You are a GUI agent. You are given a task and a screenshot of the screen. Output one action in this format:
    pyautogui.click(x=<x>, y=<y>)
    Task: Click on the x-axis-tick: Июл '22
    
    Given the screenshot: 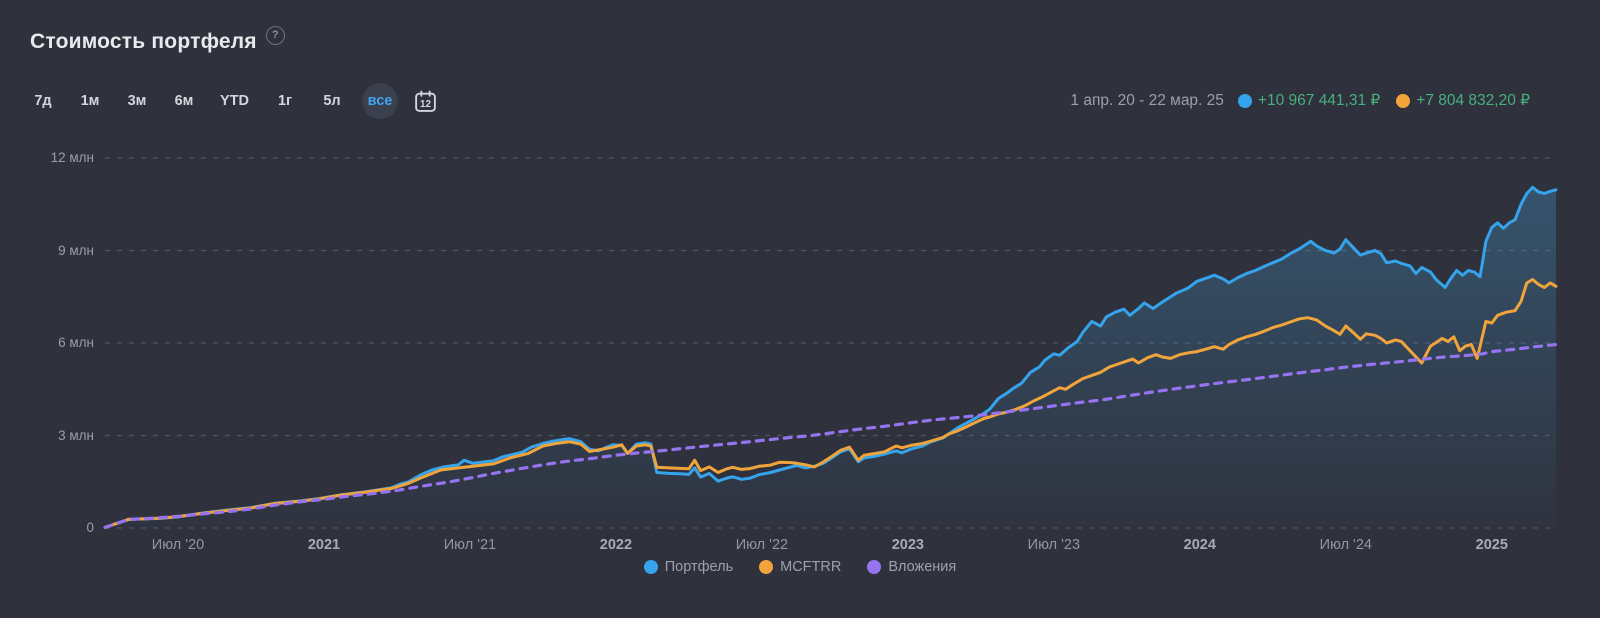 What is the action you would take?
    pyautogui.click(x=762, y=545)
    